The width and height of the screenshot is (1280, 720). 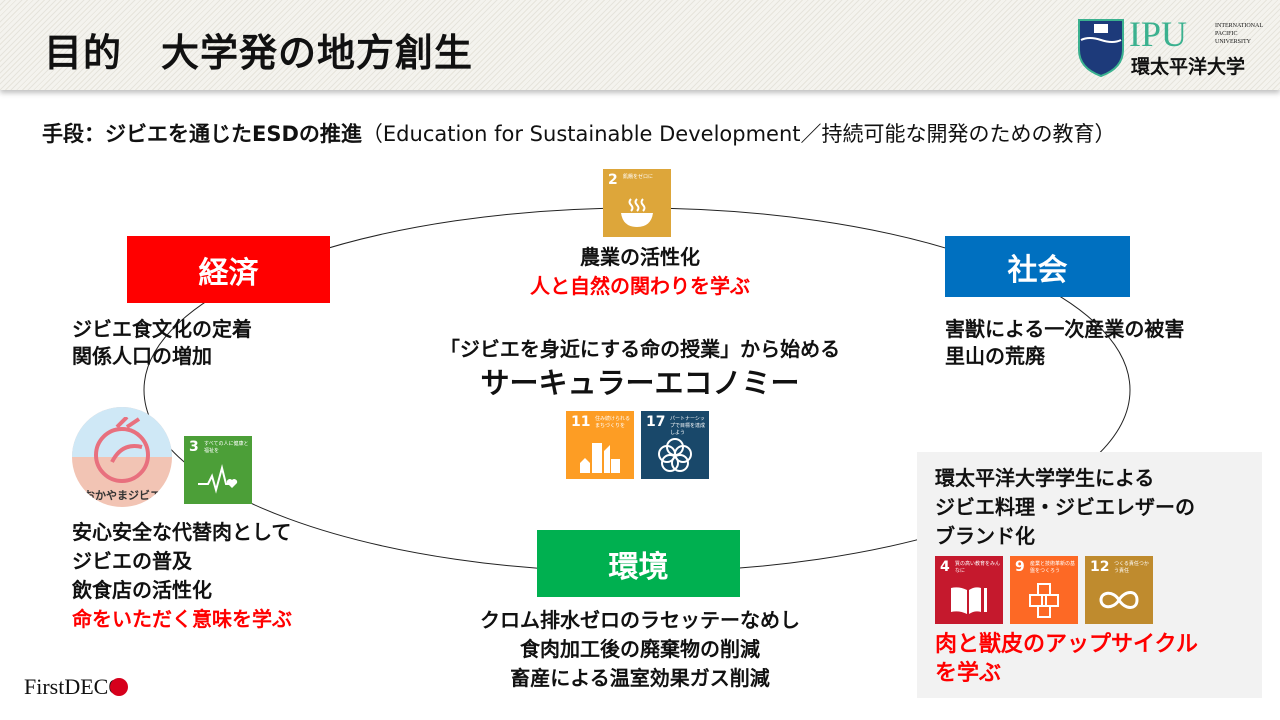 I want to click on page-title: 目的 大学発の地方創生, so click(x=259, y=53).